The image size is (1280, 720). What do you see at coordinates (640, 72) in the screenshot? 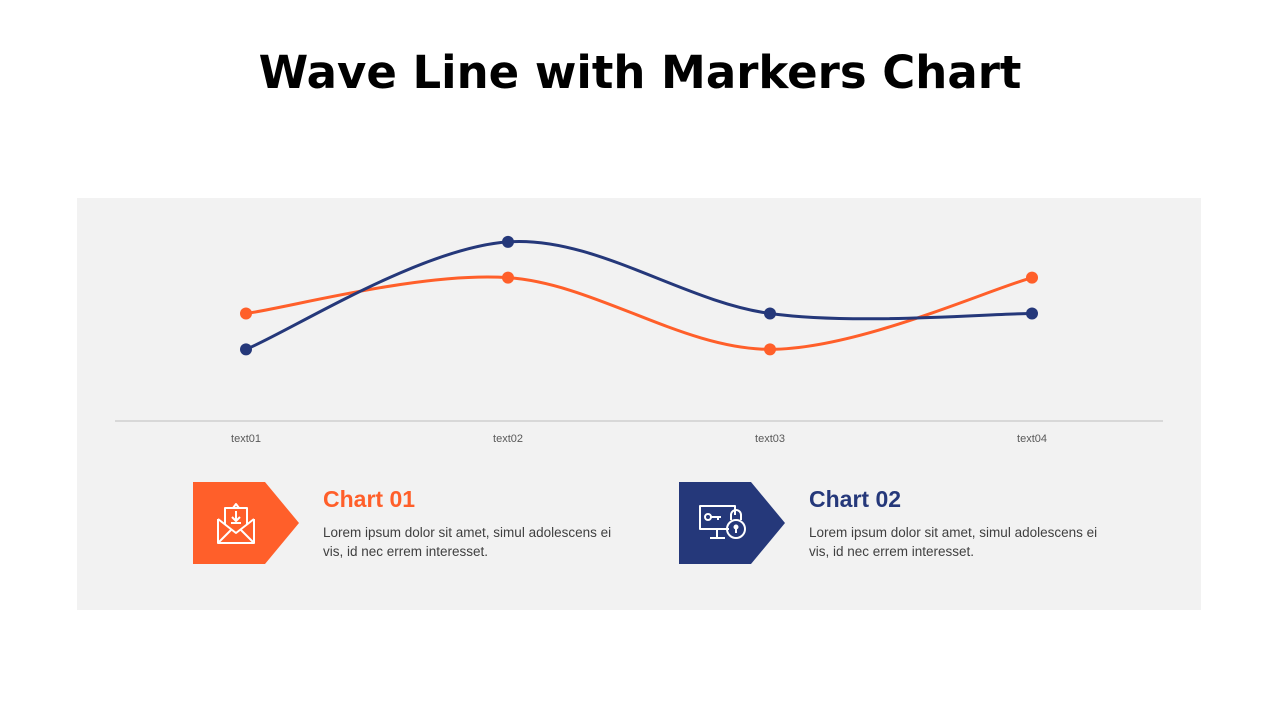
I see `slide-title: Wave Line with Markers Chart` at bounding box center [640, 72].